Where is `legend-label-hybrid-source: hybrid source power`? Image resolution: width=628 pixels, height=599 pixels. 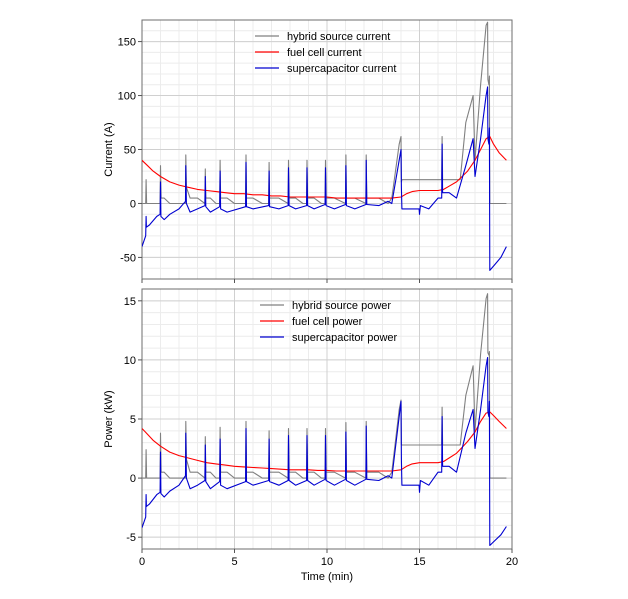
legend-label-hybrid-source: hybrid source power is located at coordinates (341, 306).